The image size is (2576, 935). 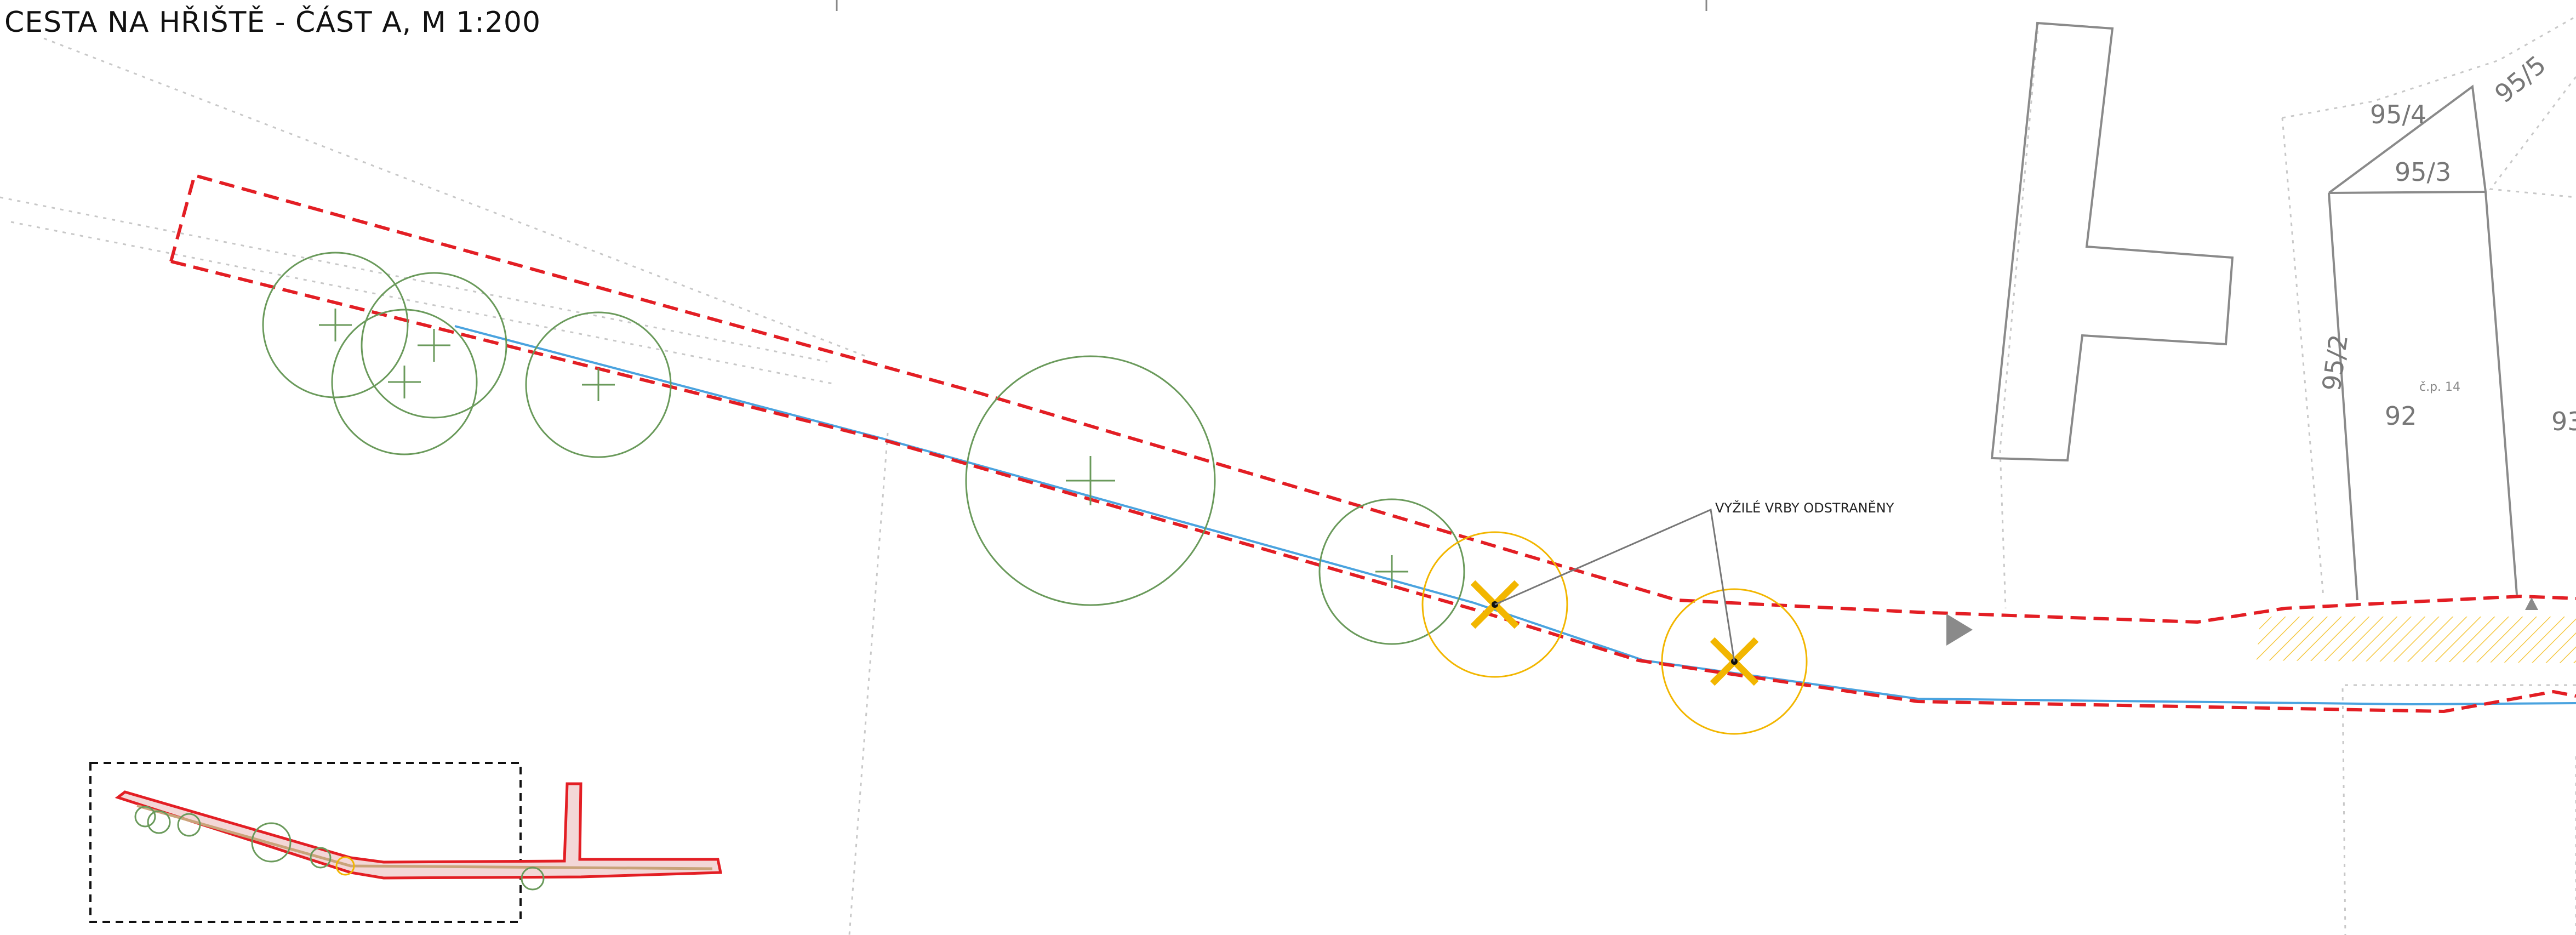 I want to click on annotation-text: VYŽILÉ VRBY ODSTRANĚNY, so click(x=1805, y=508).